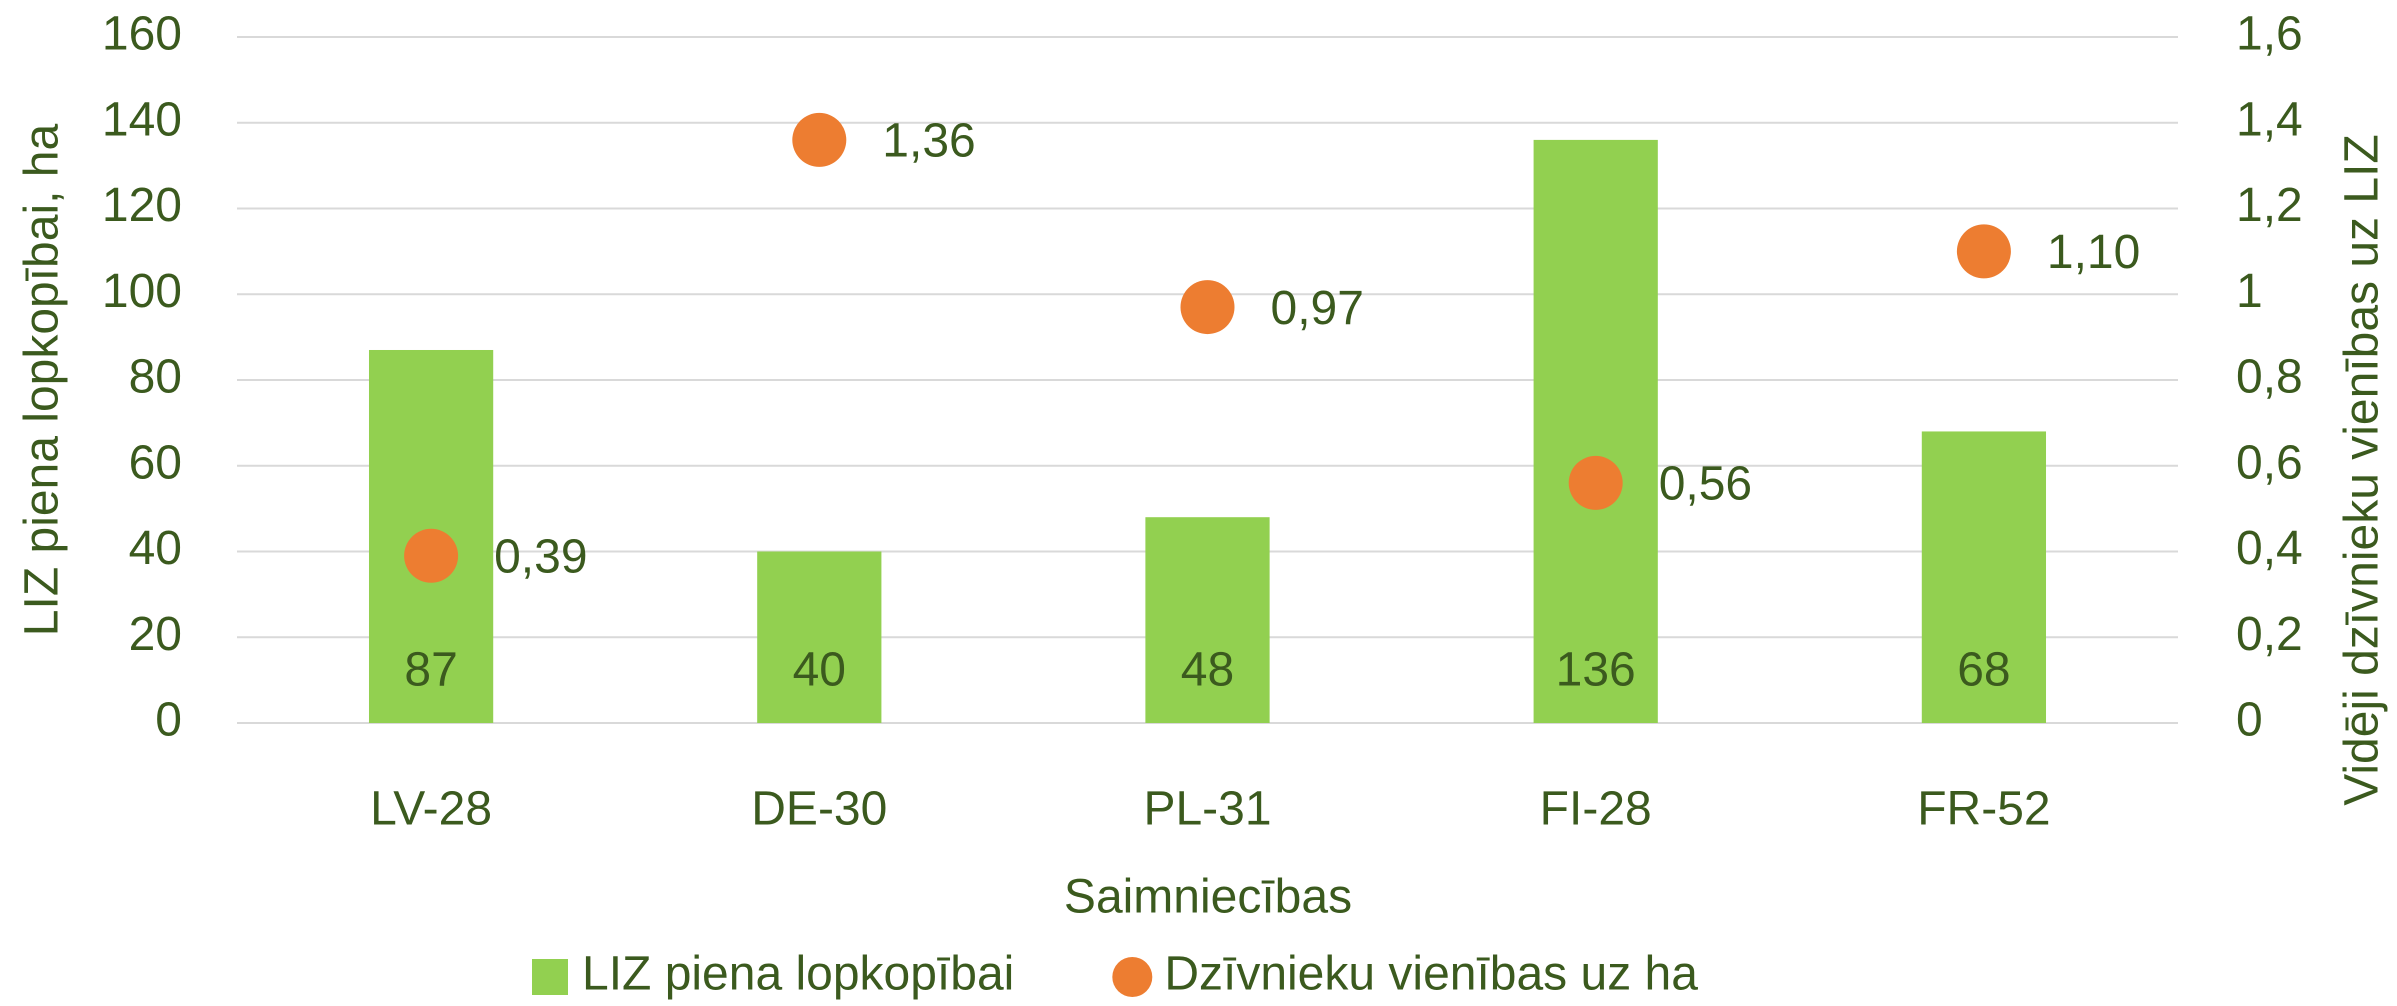 The image size is (2397, 1006). What do you see at coordinates (142, 205) in the screenshot?
I see `y-tick-label: 120` at bounding box center [142, 205].